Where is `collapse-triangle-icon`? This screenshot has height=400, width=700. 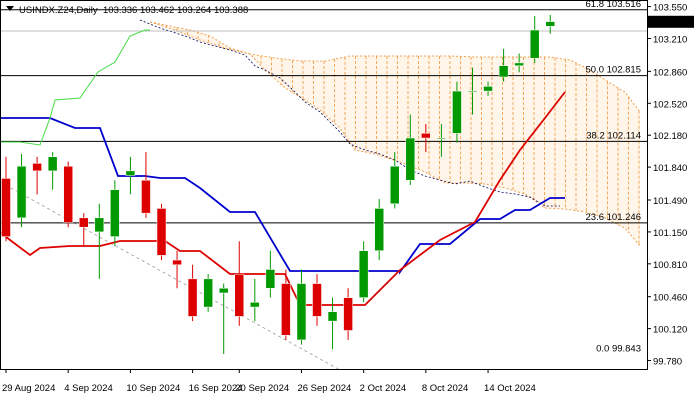
collapse-triangle-icon is located at coordinates (10, 8).